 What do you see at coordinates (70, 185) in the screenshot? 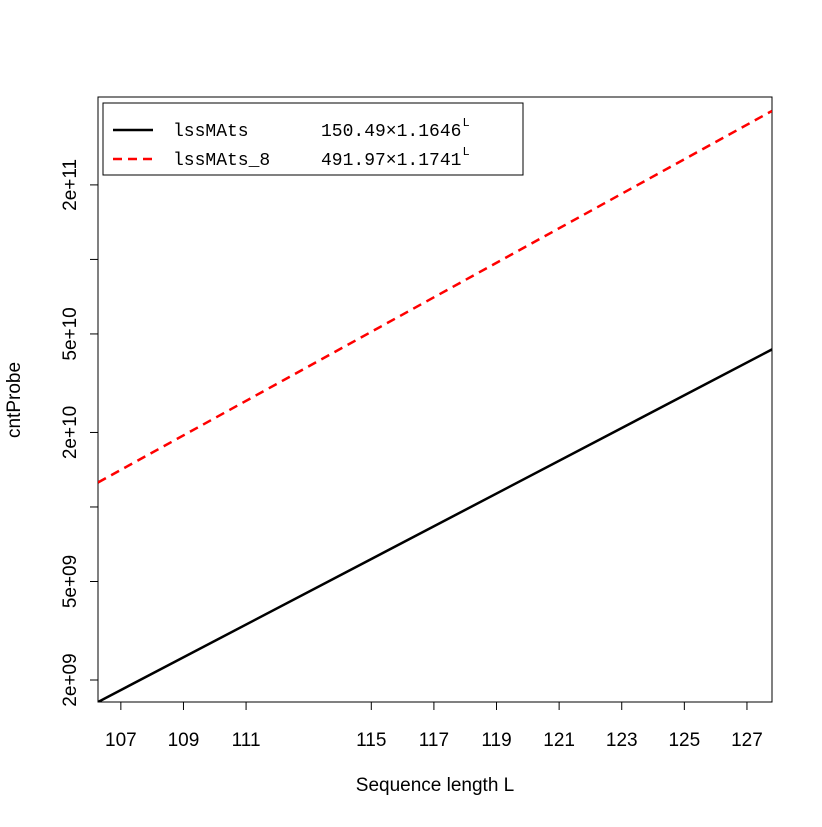
I see `y-tick-label: 2e+11` at bounding box center [70, 185].